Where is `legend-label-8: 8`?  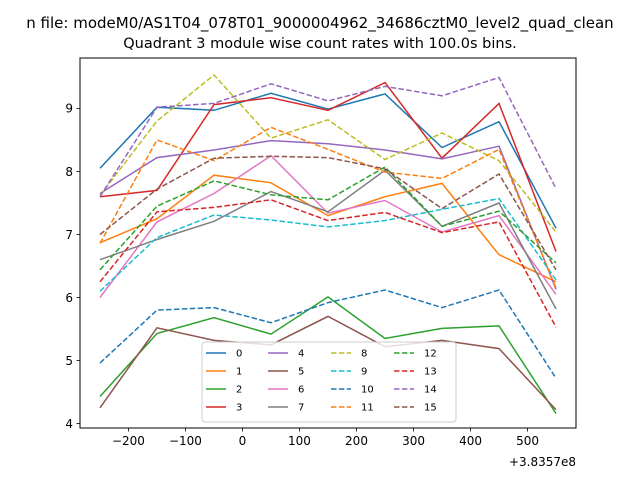
legend-label-8: 8 is located at coordinates (364, 354).